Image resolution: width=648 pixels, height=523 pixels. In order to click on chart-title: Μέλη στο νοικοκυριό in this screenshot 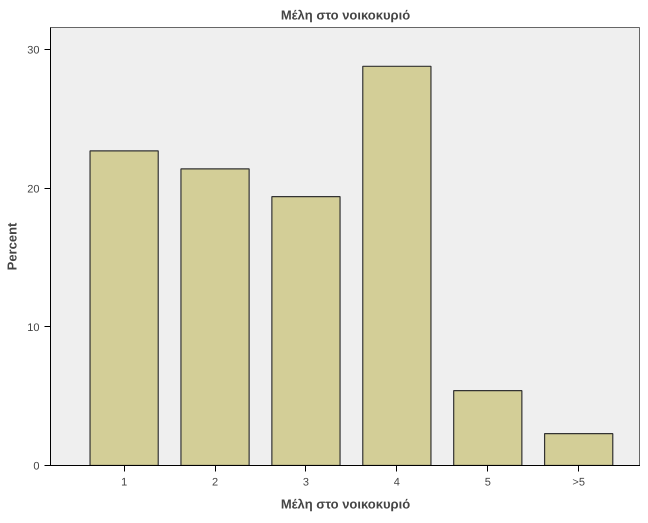, I will do `click(345, 15)`.